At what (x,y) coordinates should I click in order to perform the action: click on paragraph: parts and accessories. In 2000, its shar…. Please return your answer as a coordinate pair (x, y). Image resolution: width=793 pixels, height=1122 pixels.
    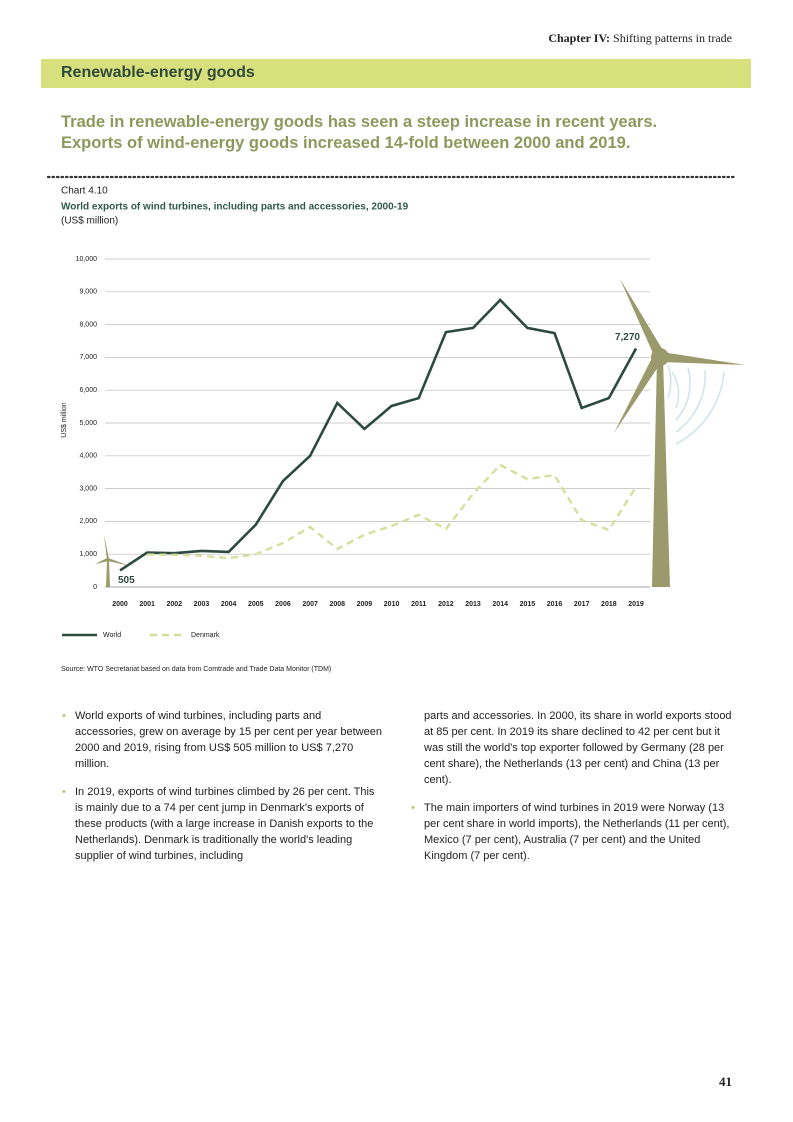
    Looking at the image, I should click on (578, 748).